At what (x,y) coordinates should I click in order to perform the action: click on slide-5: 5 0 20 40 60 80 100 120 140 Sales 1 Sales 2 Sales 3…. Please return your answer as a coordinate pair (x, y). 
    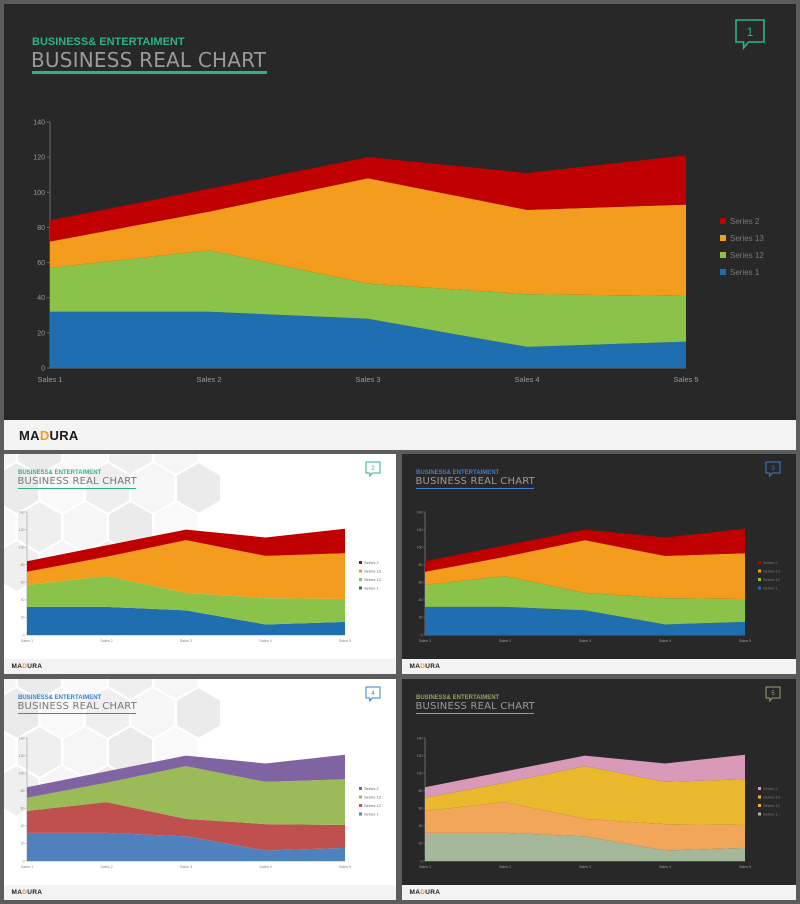
    Looking at the image, I should click on (599, 789).